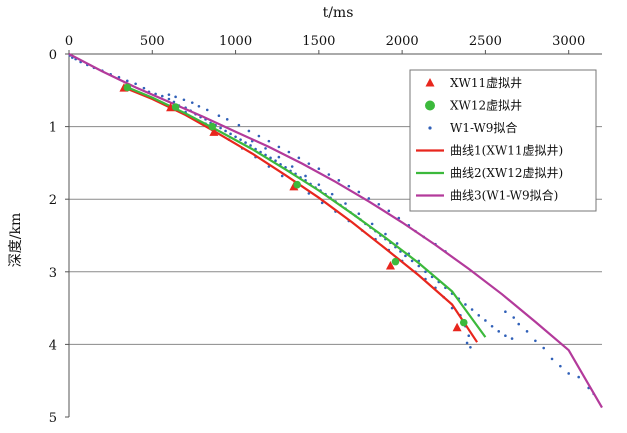 Image resolution: width=627 pixels, height=433 pixels. I want to click on y-axis-label: 深度/km, so click(16, 240).